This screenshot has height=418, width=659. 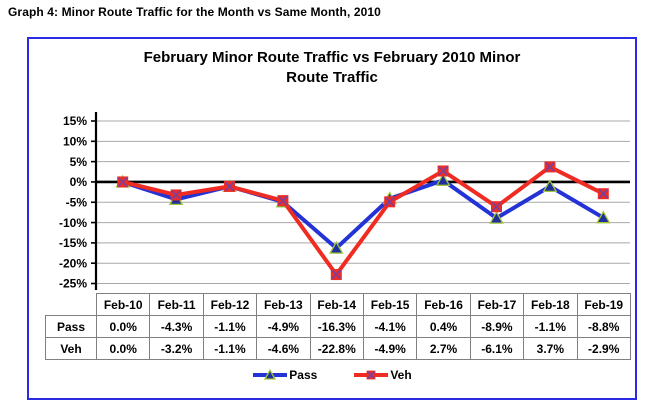 I want to click on table-cell-pass: -8.8%, so click(x=603, y=326).